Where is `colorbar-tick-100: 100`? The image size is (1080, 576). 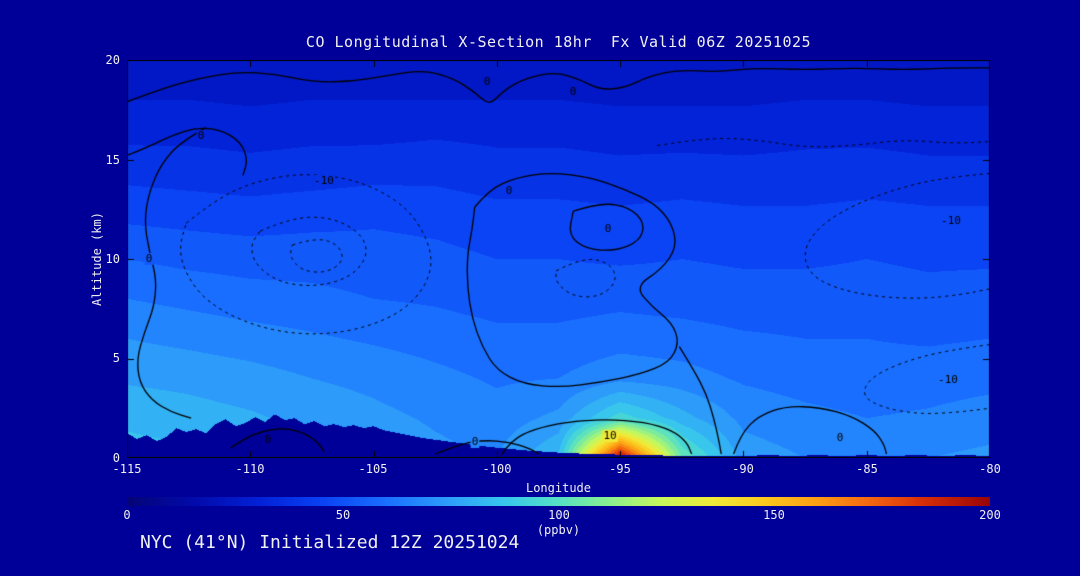 colorbar-tick-100: 100 is located at coordinates (559, 515).